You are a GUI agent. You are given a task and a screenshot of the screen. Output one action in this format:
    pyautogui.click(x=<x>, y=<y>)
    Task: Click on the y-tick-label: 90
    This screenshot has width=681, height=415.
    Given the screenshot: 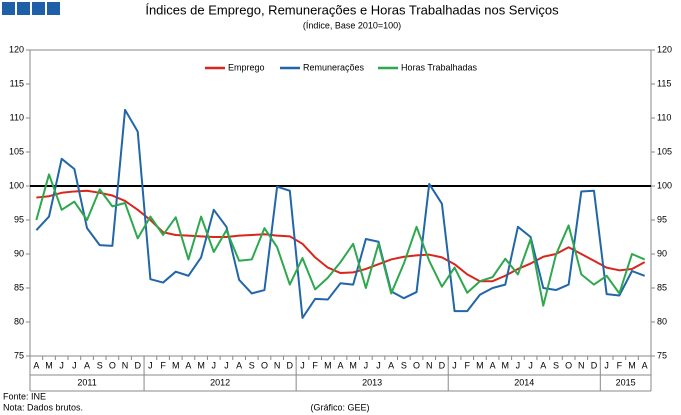 What is the action you would take?
    pyautogui.click(x=19, y=253)
    